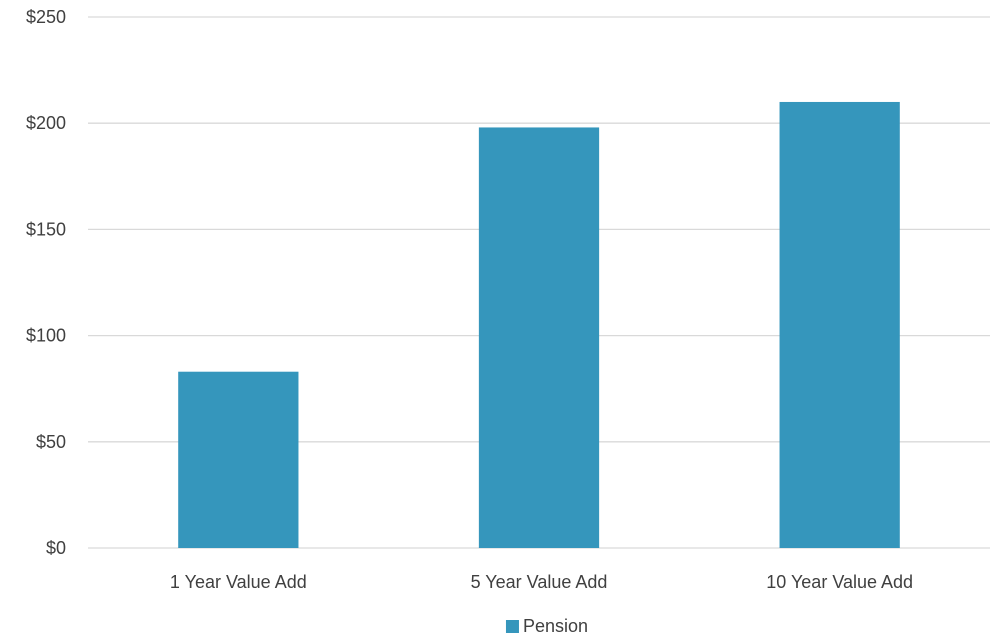 The image size is (1005, 644). Describe the element at coordinates (46, 123) in the screenshot. I see `y-tick-label: $200` at that location.